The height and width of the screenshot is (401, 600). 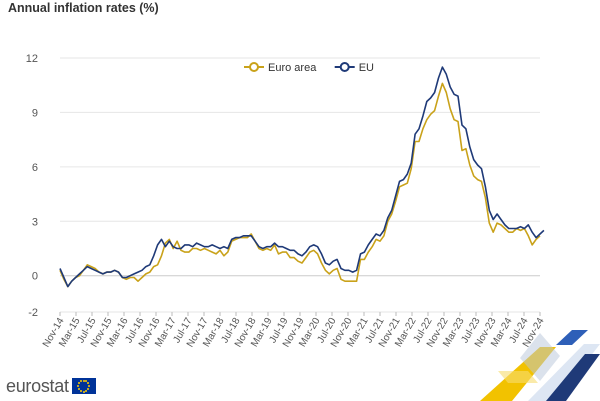 I want to click on y-tick-label: 0, so click(x=35, y=277).